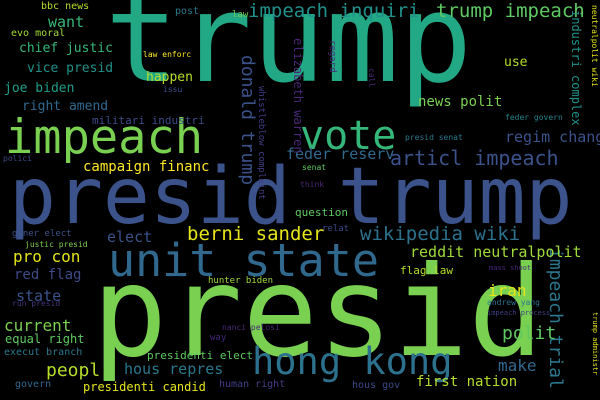 The width and height of the screenshot is (600, 400). I want to click on cloud-word: polici, so click(17, 158).